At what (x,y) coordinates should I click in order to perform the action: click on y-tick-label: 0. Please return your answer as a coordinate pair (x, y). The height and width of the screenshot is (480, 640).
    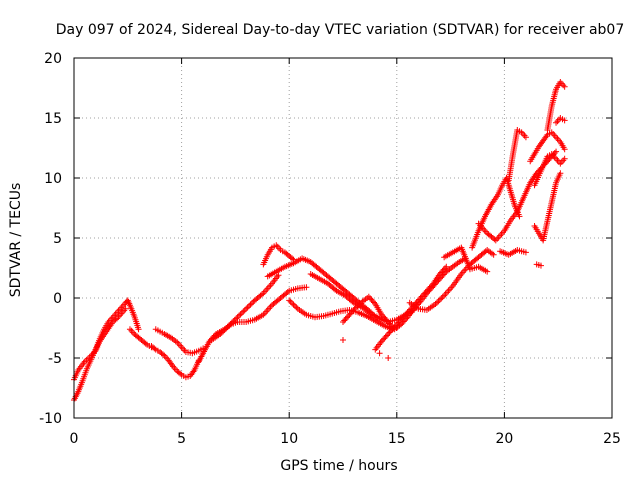
    Looking at the image, I should click on (57, 299).